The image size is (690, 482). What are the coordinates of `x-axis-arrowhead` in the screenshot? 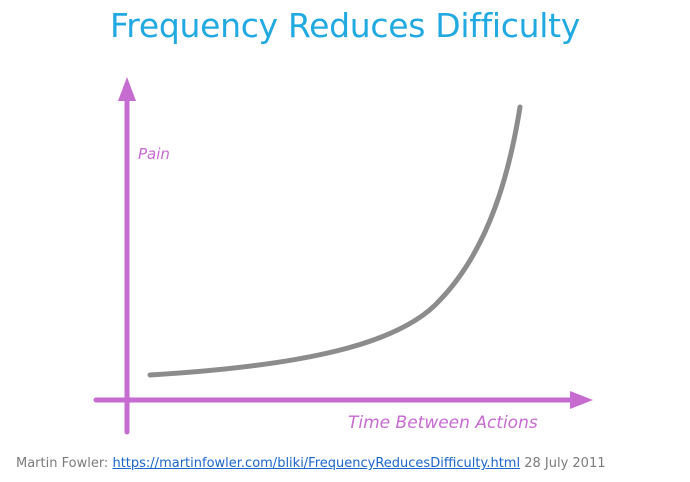 It's located at (581, 400).